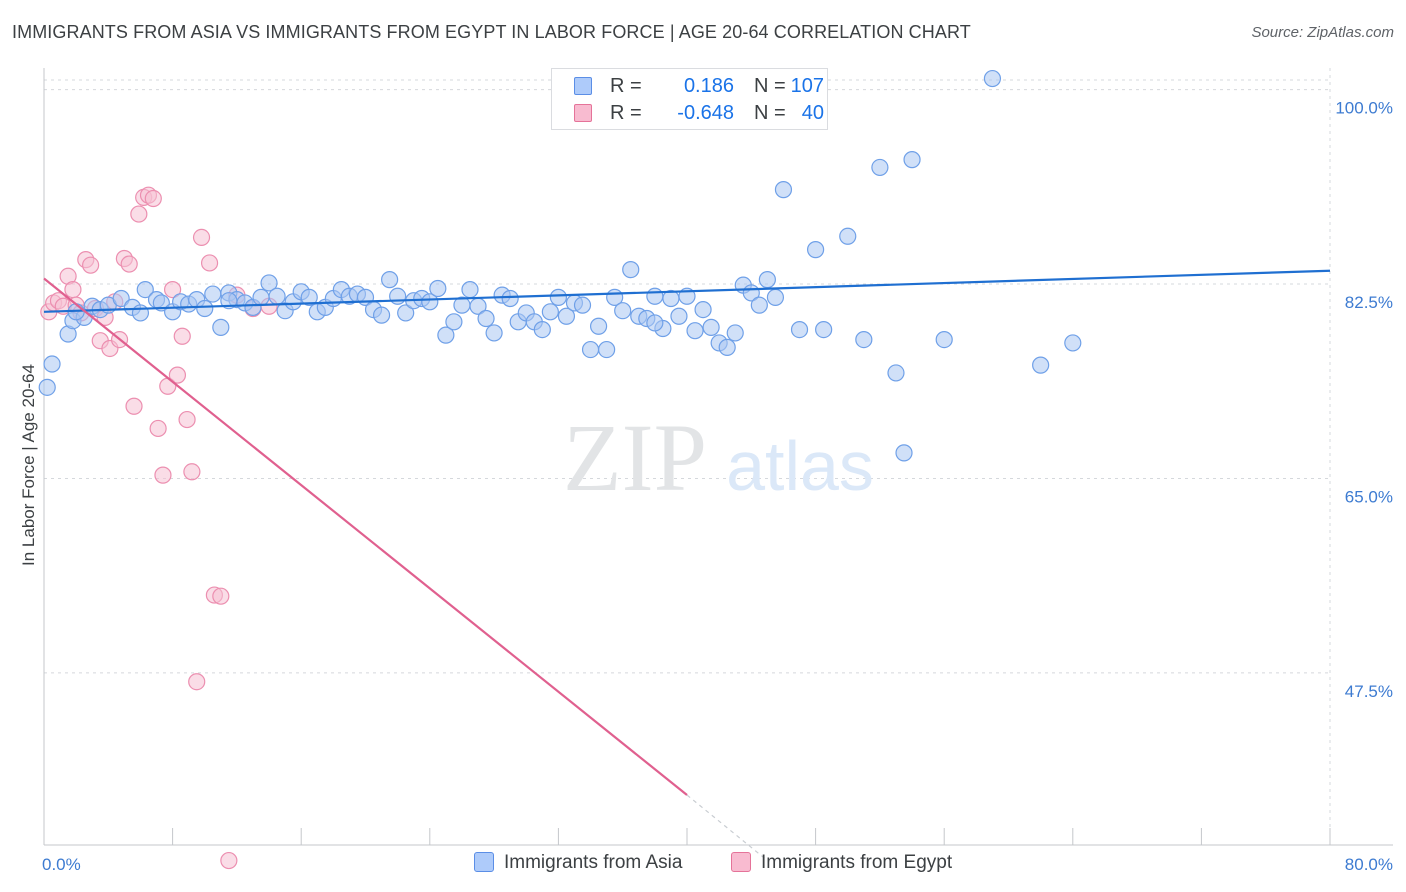 Image resolution: width=1406 pixels, height=892 pixels. I want to click on legend-n-value: 107, so click(807, 86).